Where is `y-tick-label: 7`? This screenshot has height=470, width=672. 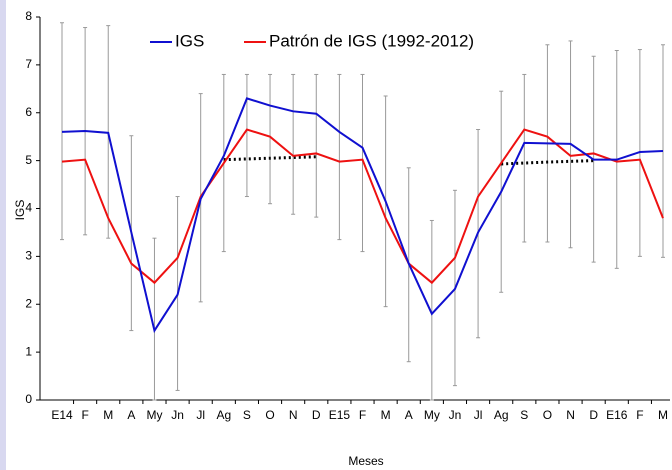
y-tick-label: 7 is located at coordinates (28, 64).